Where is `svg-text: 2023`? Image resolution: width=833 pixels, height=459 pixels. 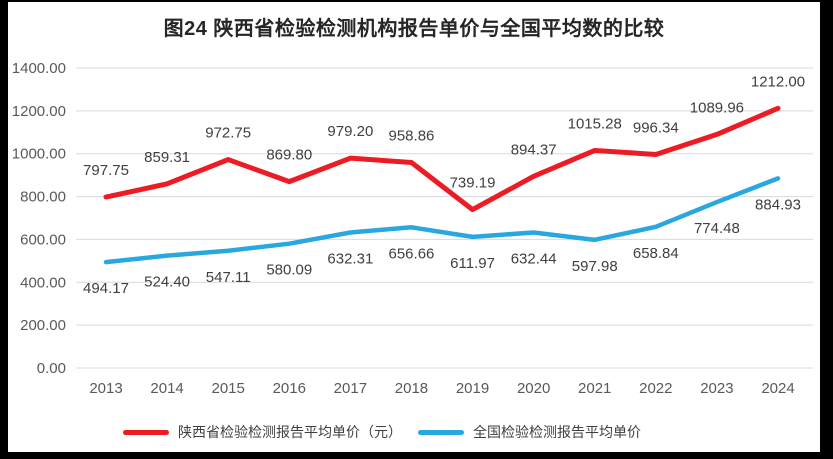 svg-text: 2023 is located at coordinates (716, 388).